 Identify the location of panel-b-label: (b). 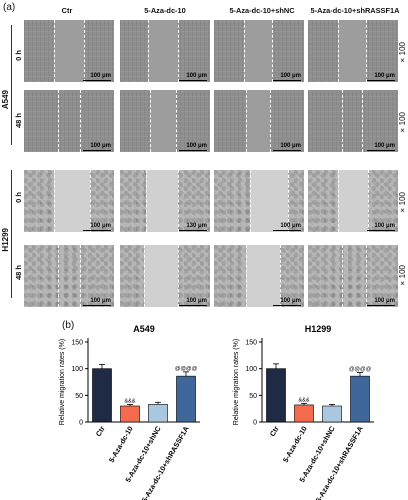
(68, 325).